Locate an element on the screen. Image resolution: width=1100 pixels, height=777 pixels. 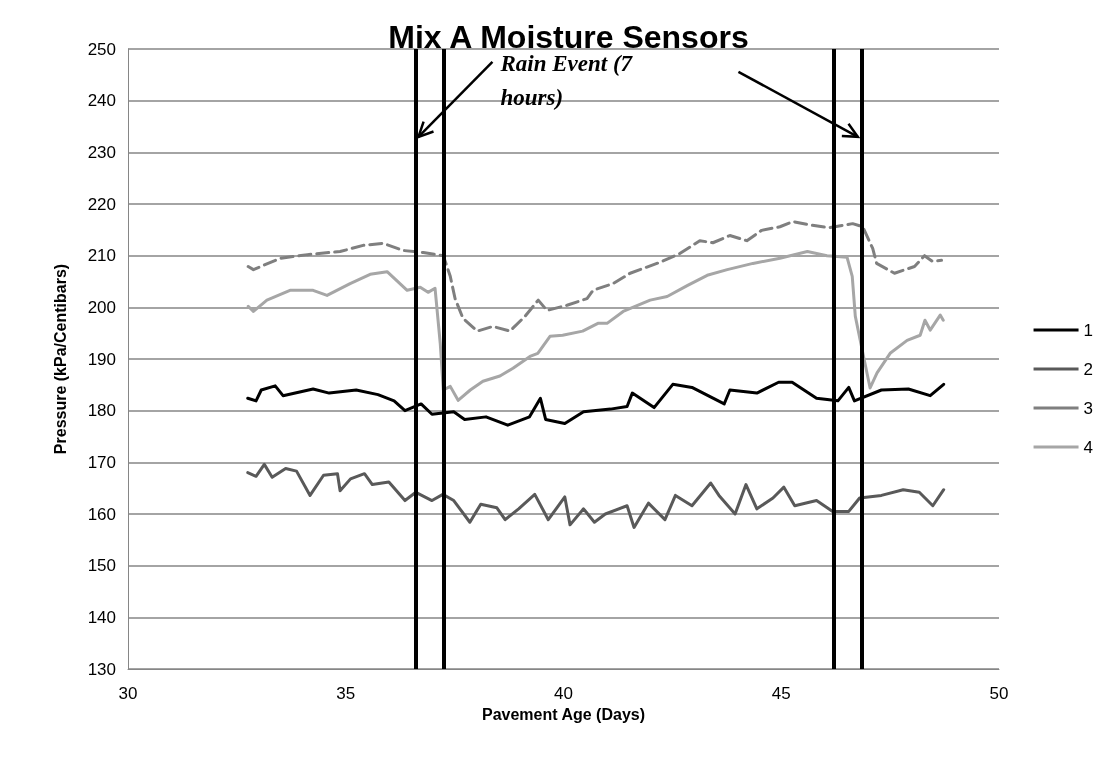
y-tick-label: 140 is located at coordinates (101, 617).